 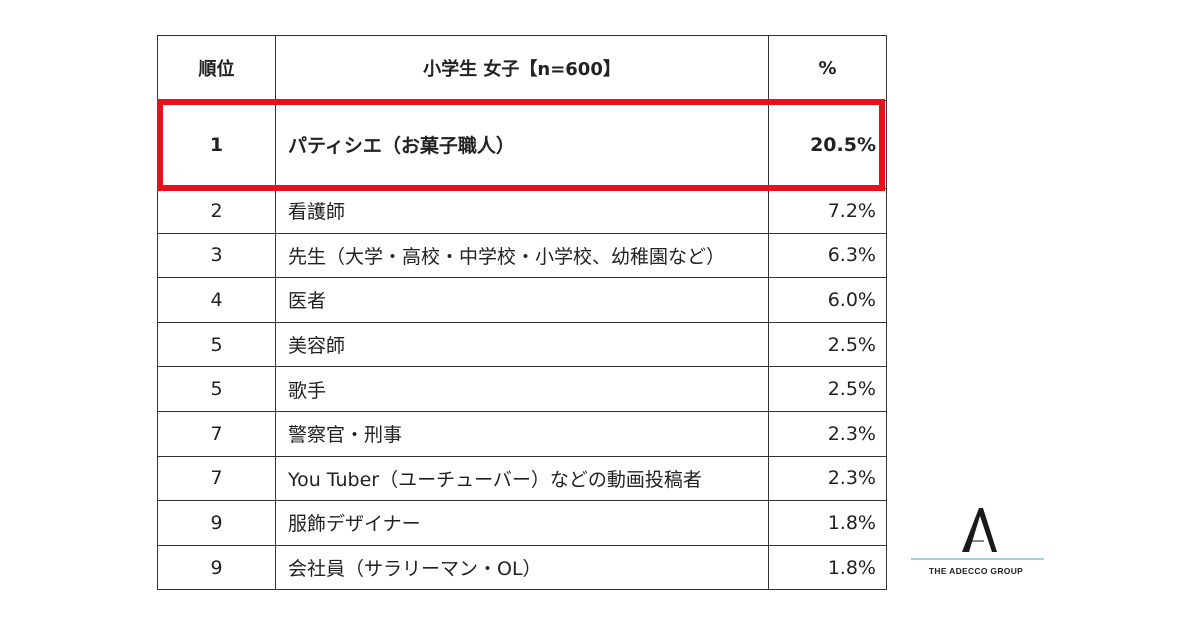 I want to click on table-row: 5 美容師 2.5%, so click(x=522, y=344).